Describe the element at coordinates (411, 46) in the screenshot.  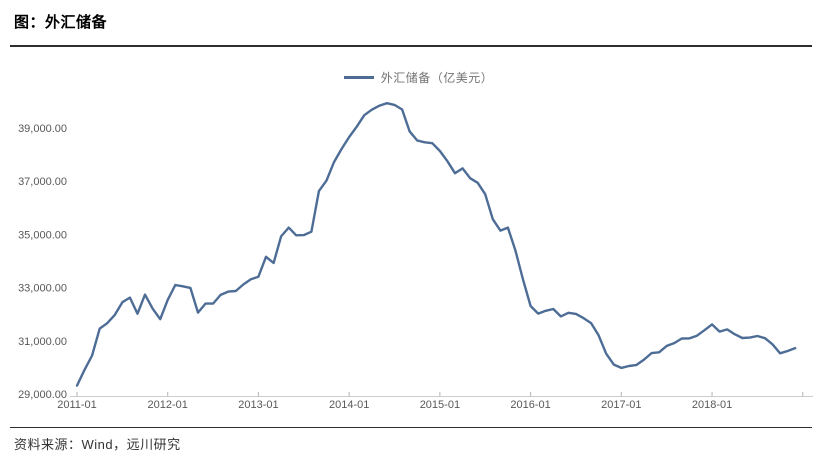
I see `title-divider` at that location.